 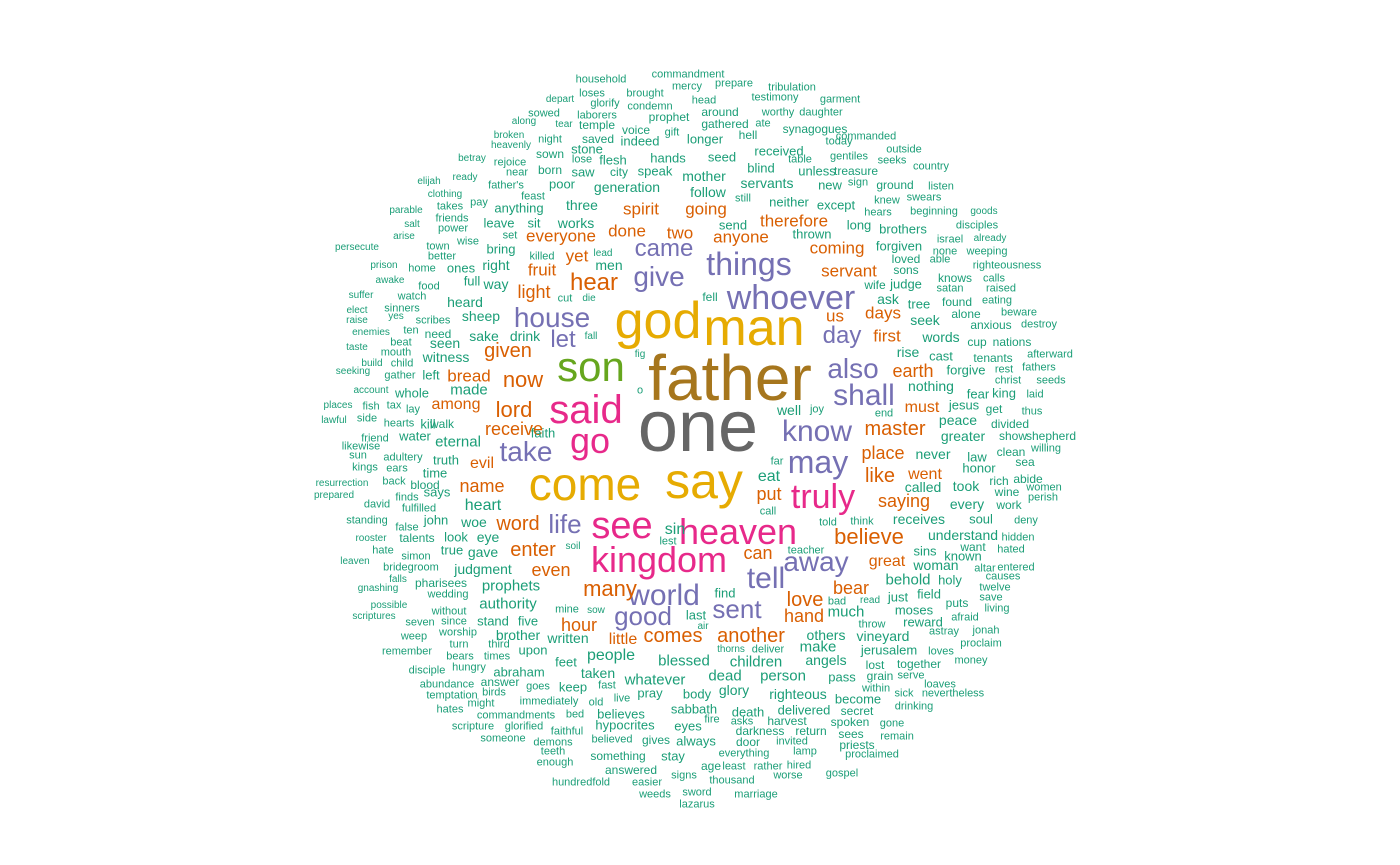 What do you see at coordinates (687, 86) in the screenshot?
I see `word-mercy: mercy` at bounding box center [687, 86].